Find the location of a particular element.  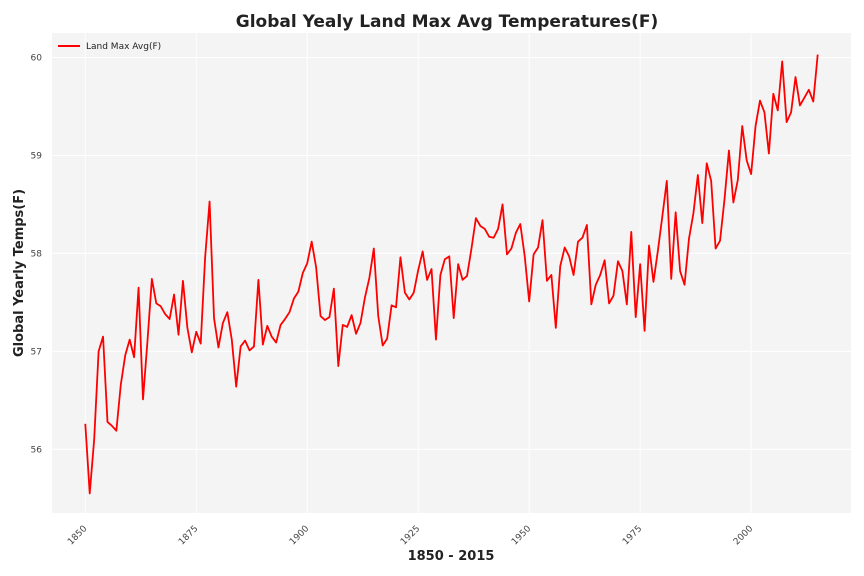

x-tick-label: 1925 is located at coordinates (410, 535).